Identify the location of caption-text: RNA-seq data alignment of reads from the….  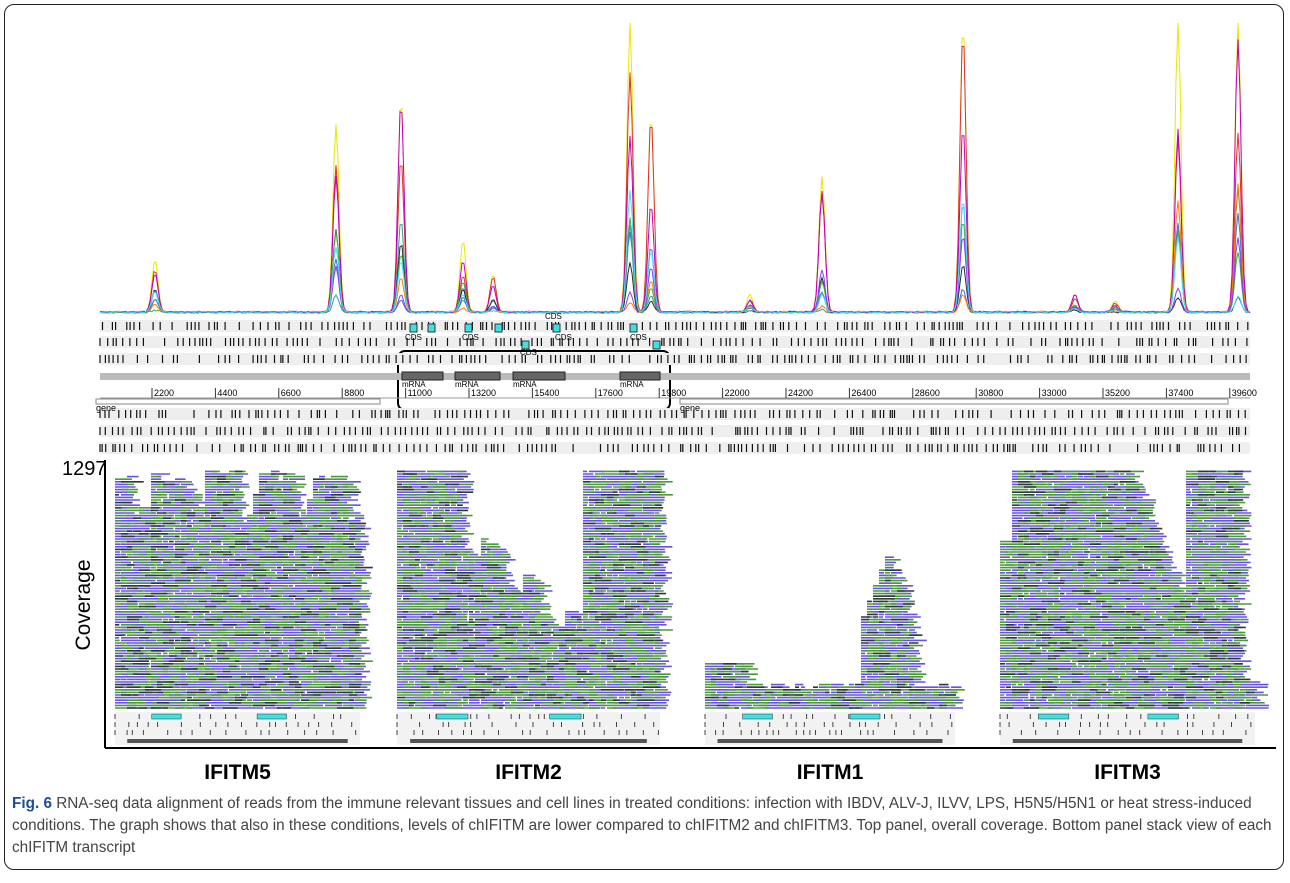
(642, 825).